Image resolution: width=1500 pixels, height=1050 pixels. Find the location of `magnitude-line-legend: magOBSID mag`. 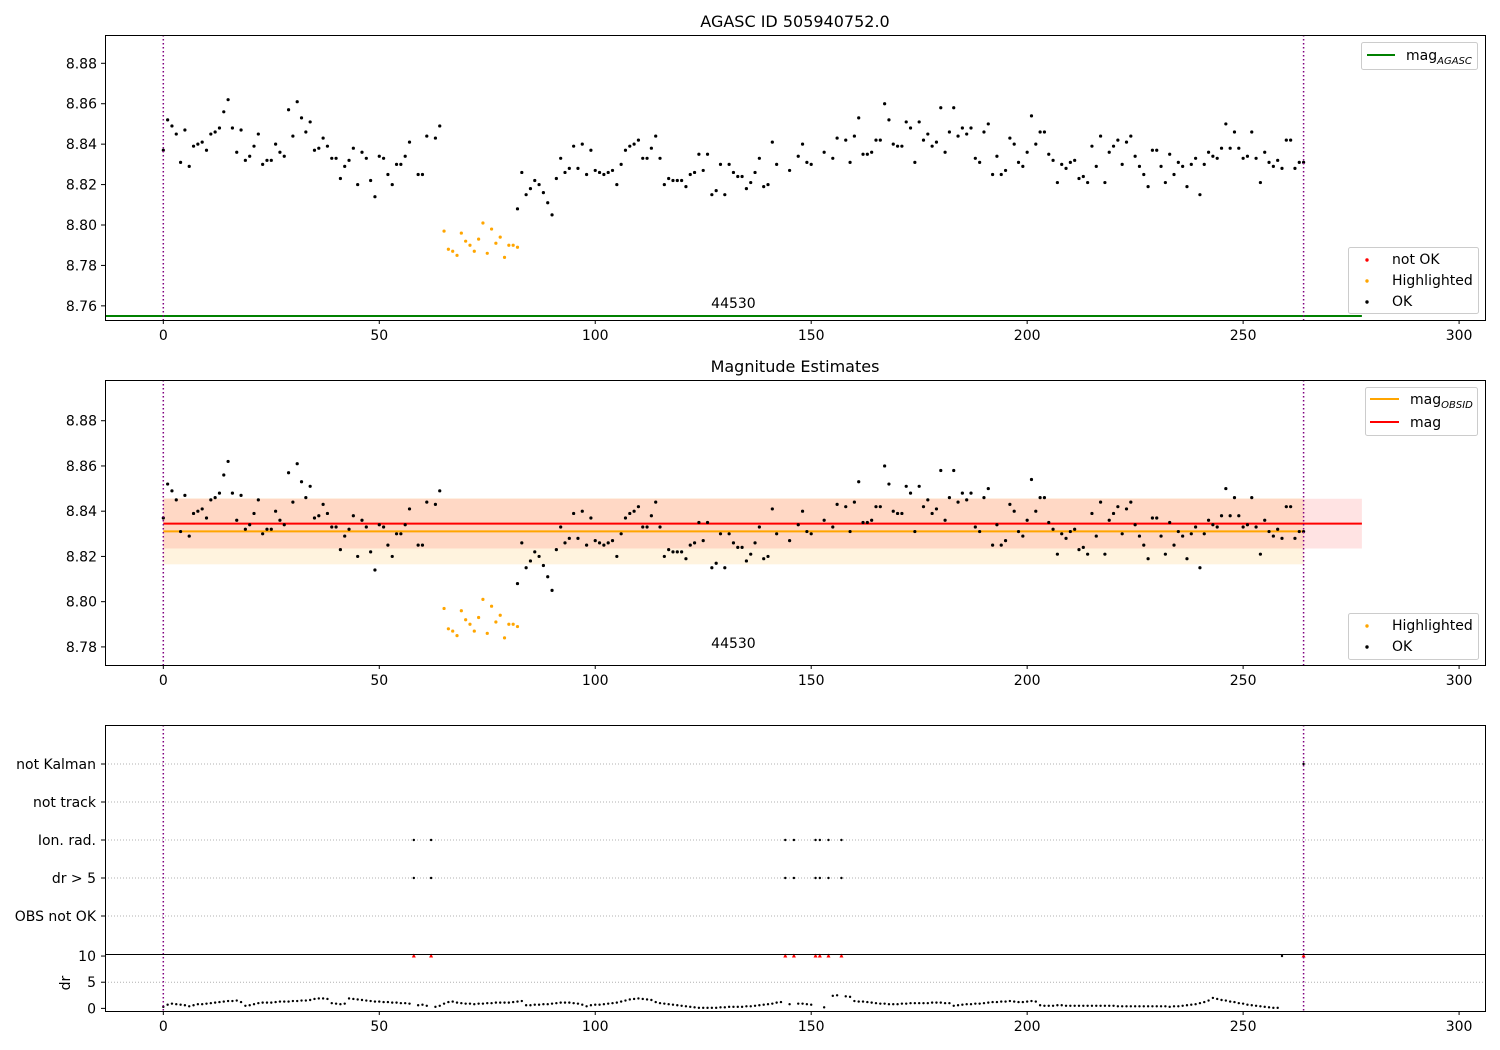

magnitude-line-legend: magOBSID mag is located at coordinates (1421, 411).